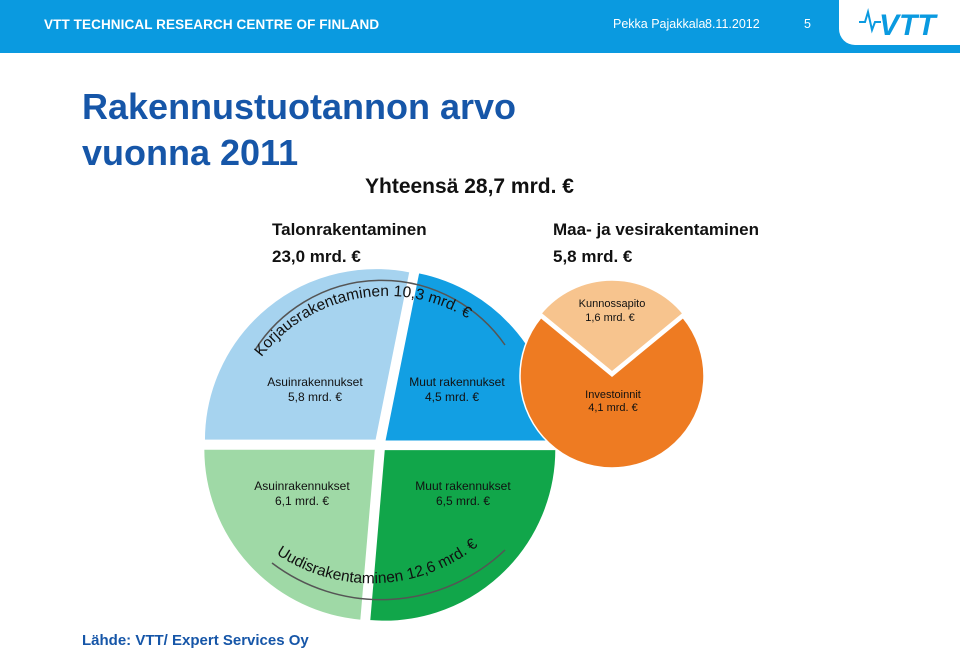  What do you see at coordinates (299, 129) in the screenshot?
I see `slide-title: Rakennustuotannon arvo vuonna 2011` at bounding box center [299, 129].